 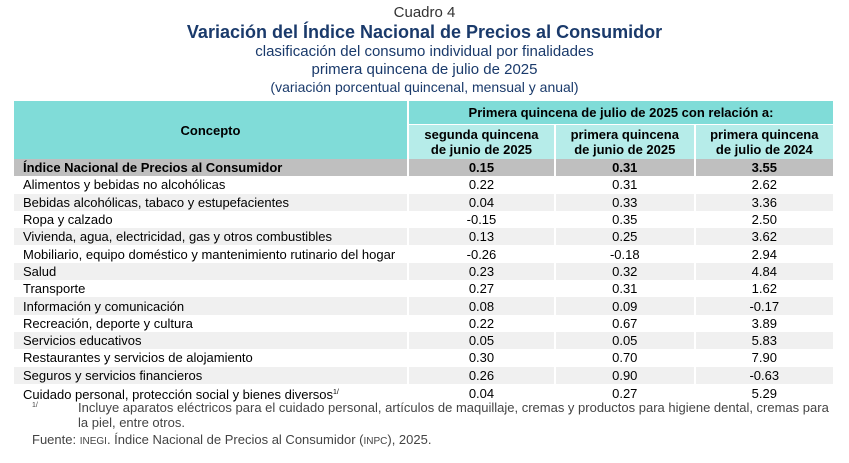 I want to click on source-text-after: ), 2025., so click(x=409, y=439).